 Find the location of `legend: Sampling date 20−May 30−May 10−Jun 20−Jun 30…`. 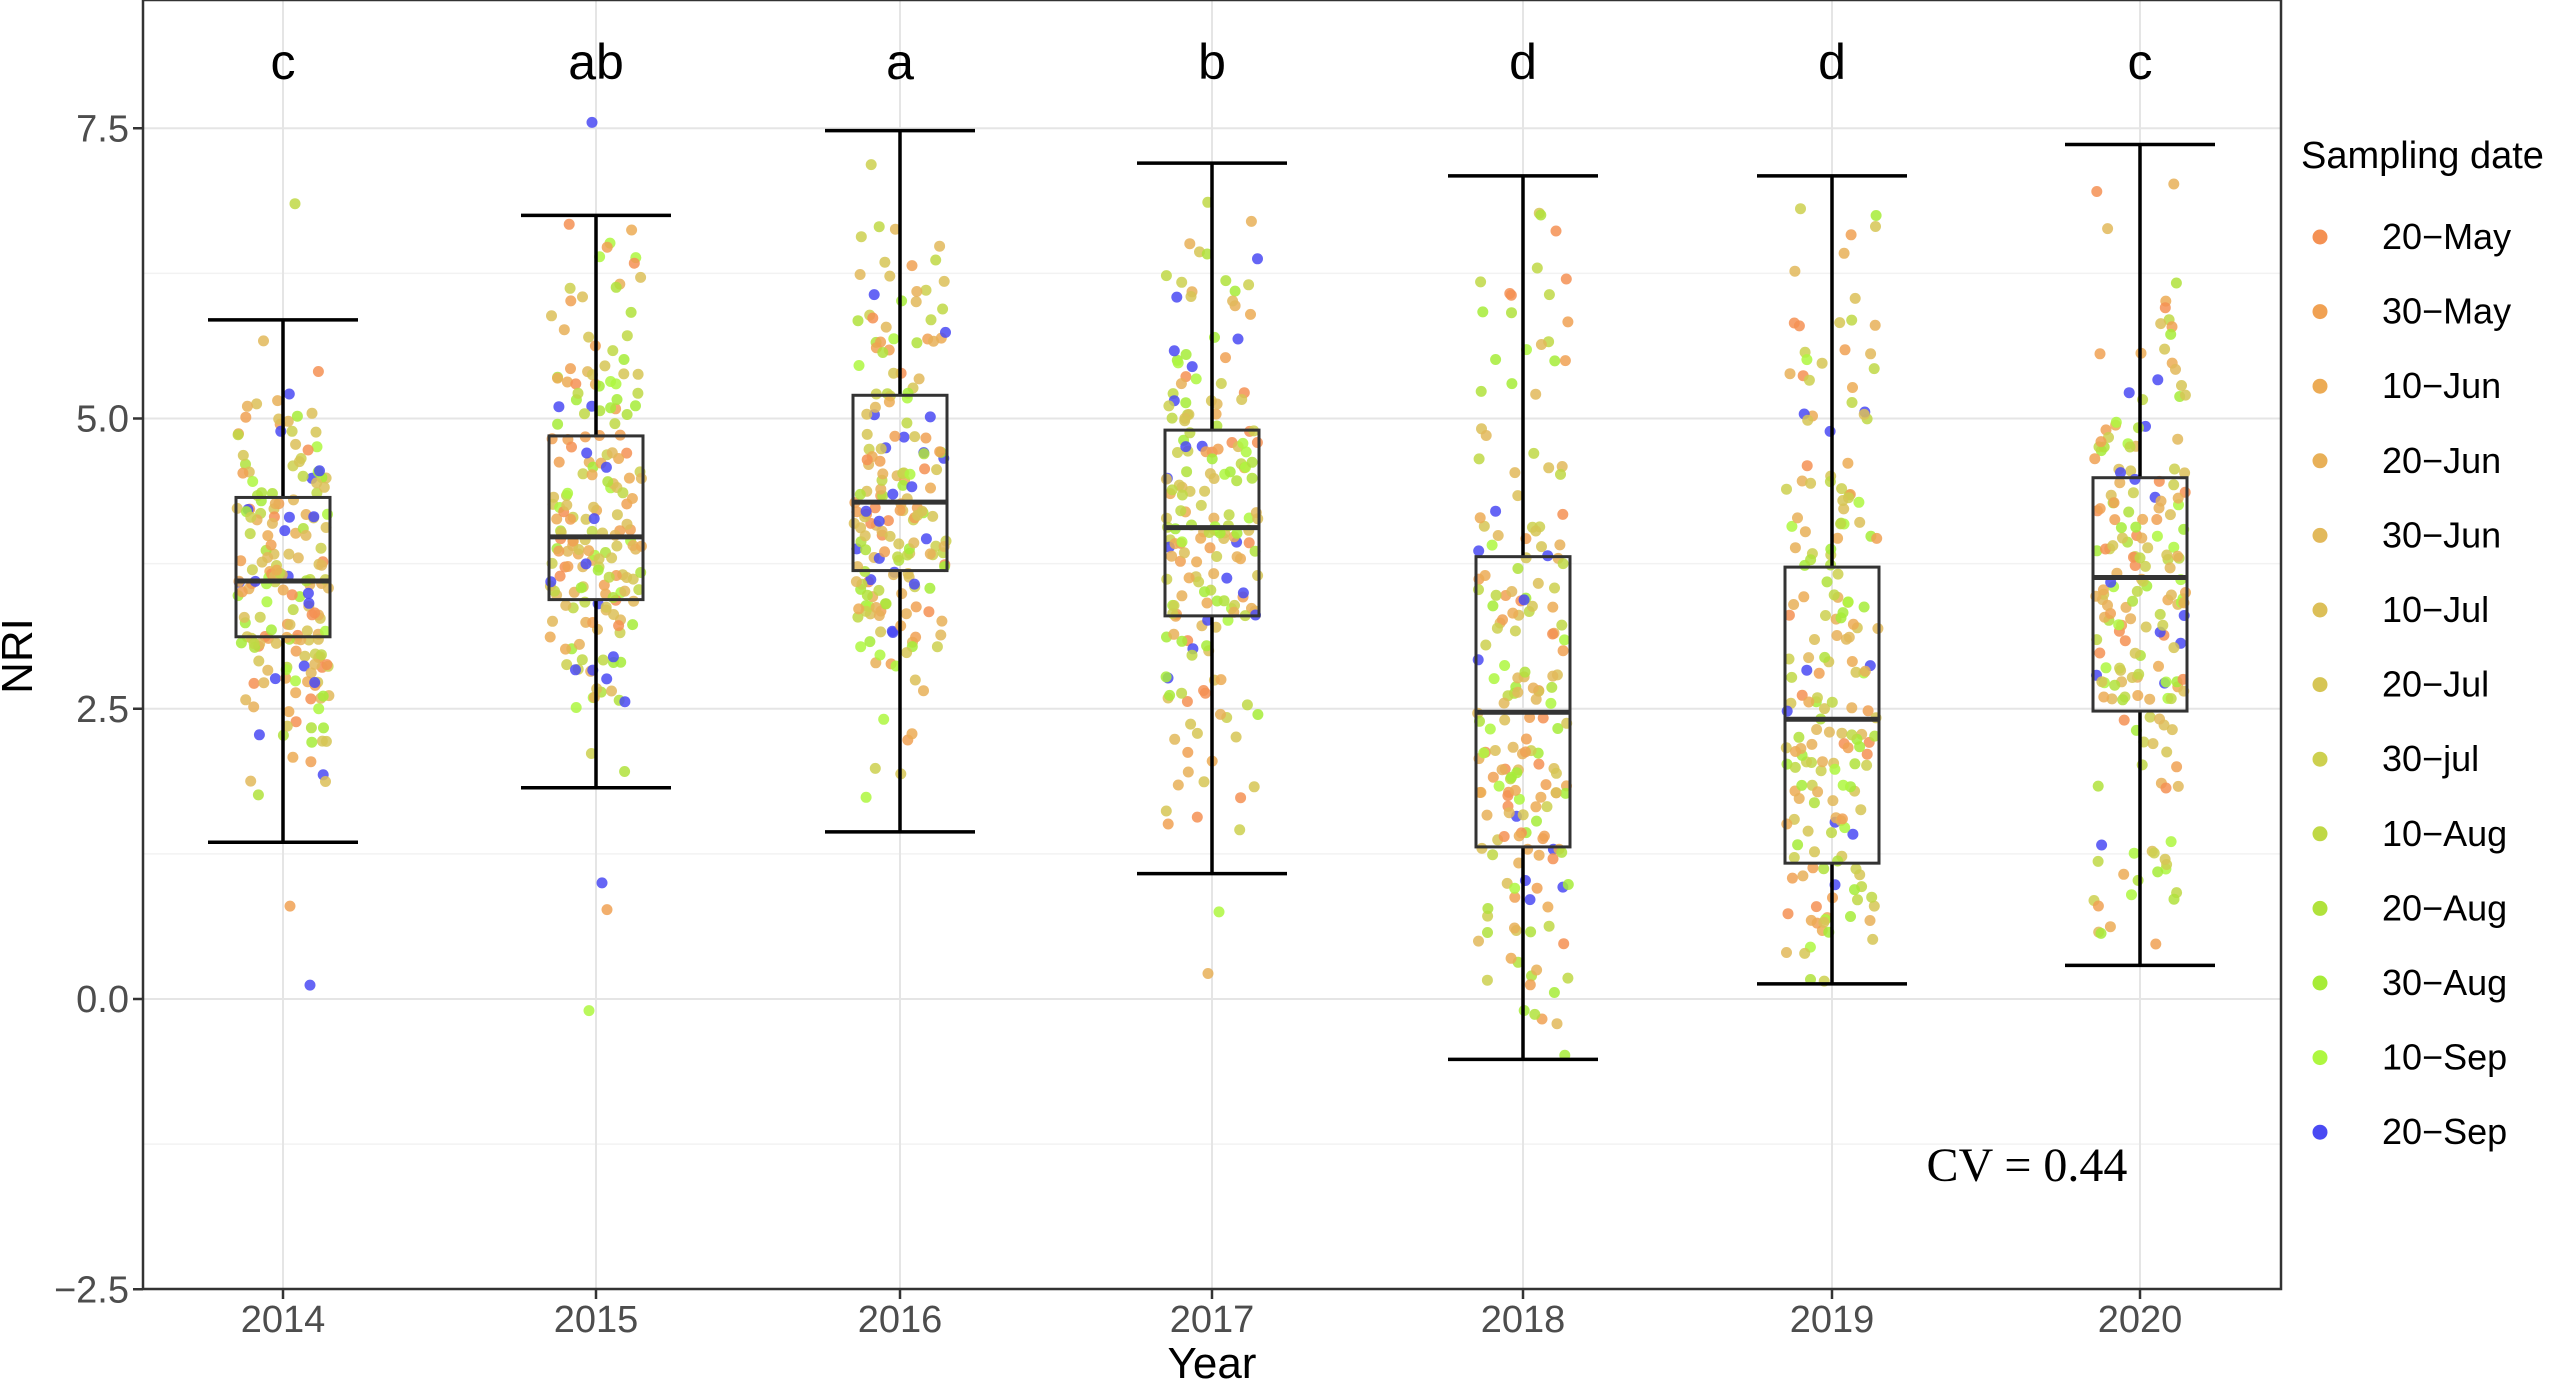

legend: Sampling date 20−May 30−May 10−Jun 20−Jun 30… is located at coordinates (2422, 643).